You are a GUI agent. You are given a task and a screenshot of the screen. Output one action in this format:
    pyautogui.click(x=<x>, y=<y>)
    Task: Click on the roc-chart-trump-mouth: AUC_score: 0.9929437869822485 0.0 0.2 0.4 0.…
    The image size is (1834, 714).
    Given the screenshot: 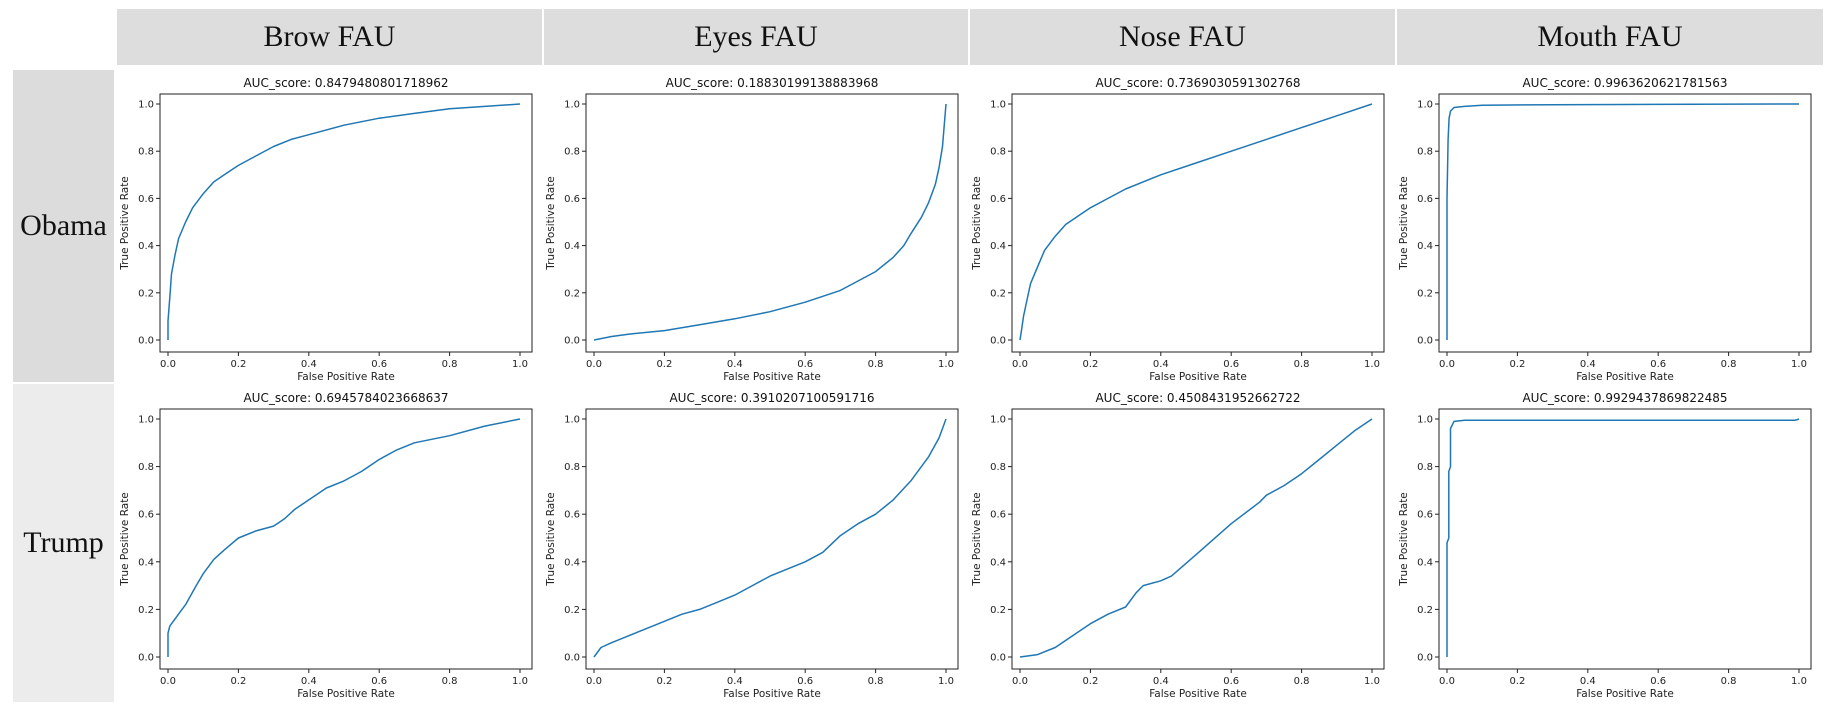 What is the action you would take?
    pyautogui.click(x=1605, y=545)
    